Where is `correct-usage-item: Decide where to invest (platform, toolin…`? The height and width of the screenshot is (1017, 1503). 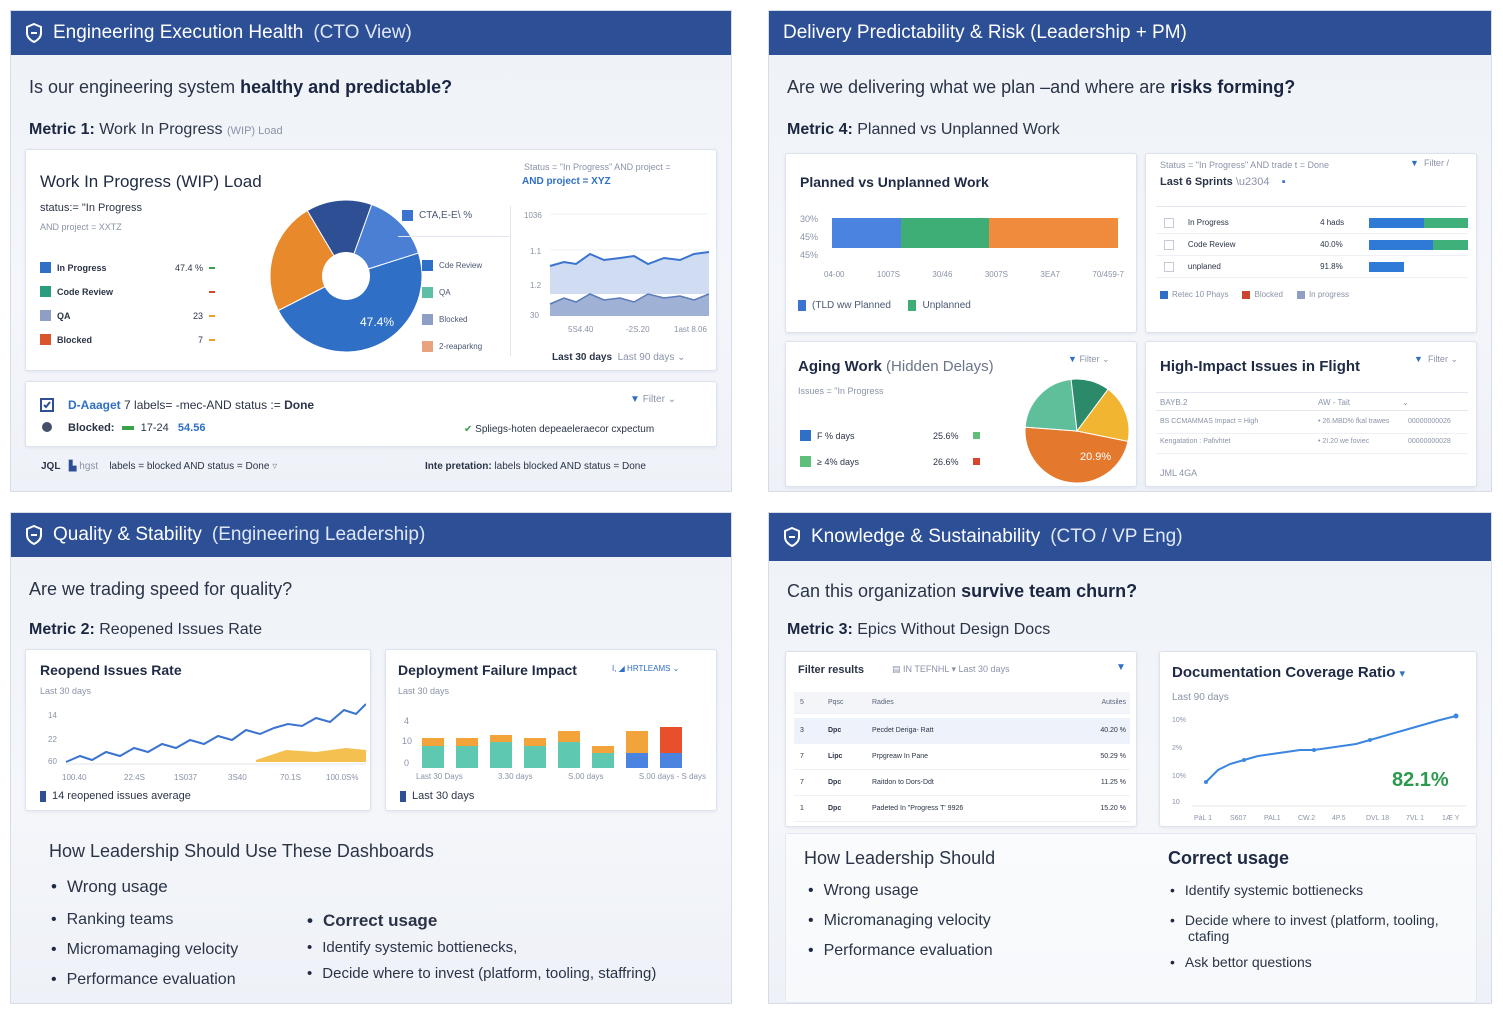
correct-usage-item: Decide where to invest (platform, toolin… is located at coordinates (1304, 920).